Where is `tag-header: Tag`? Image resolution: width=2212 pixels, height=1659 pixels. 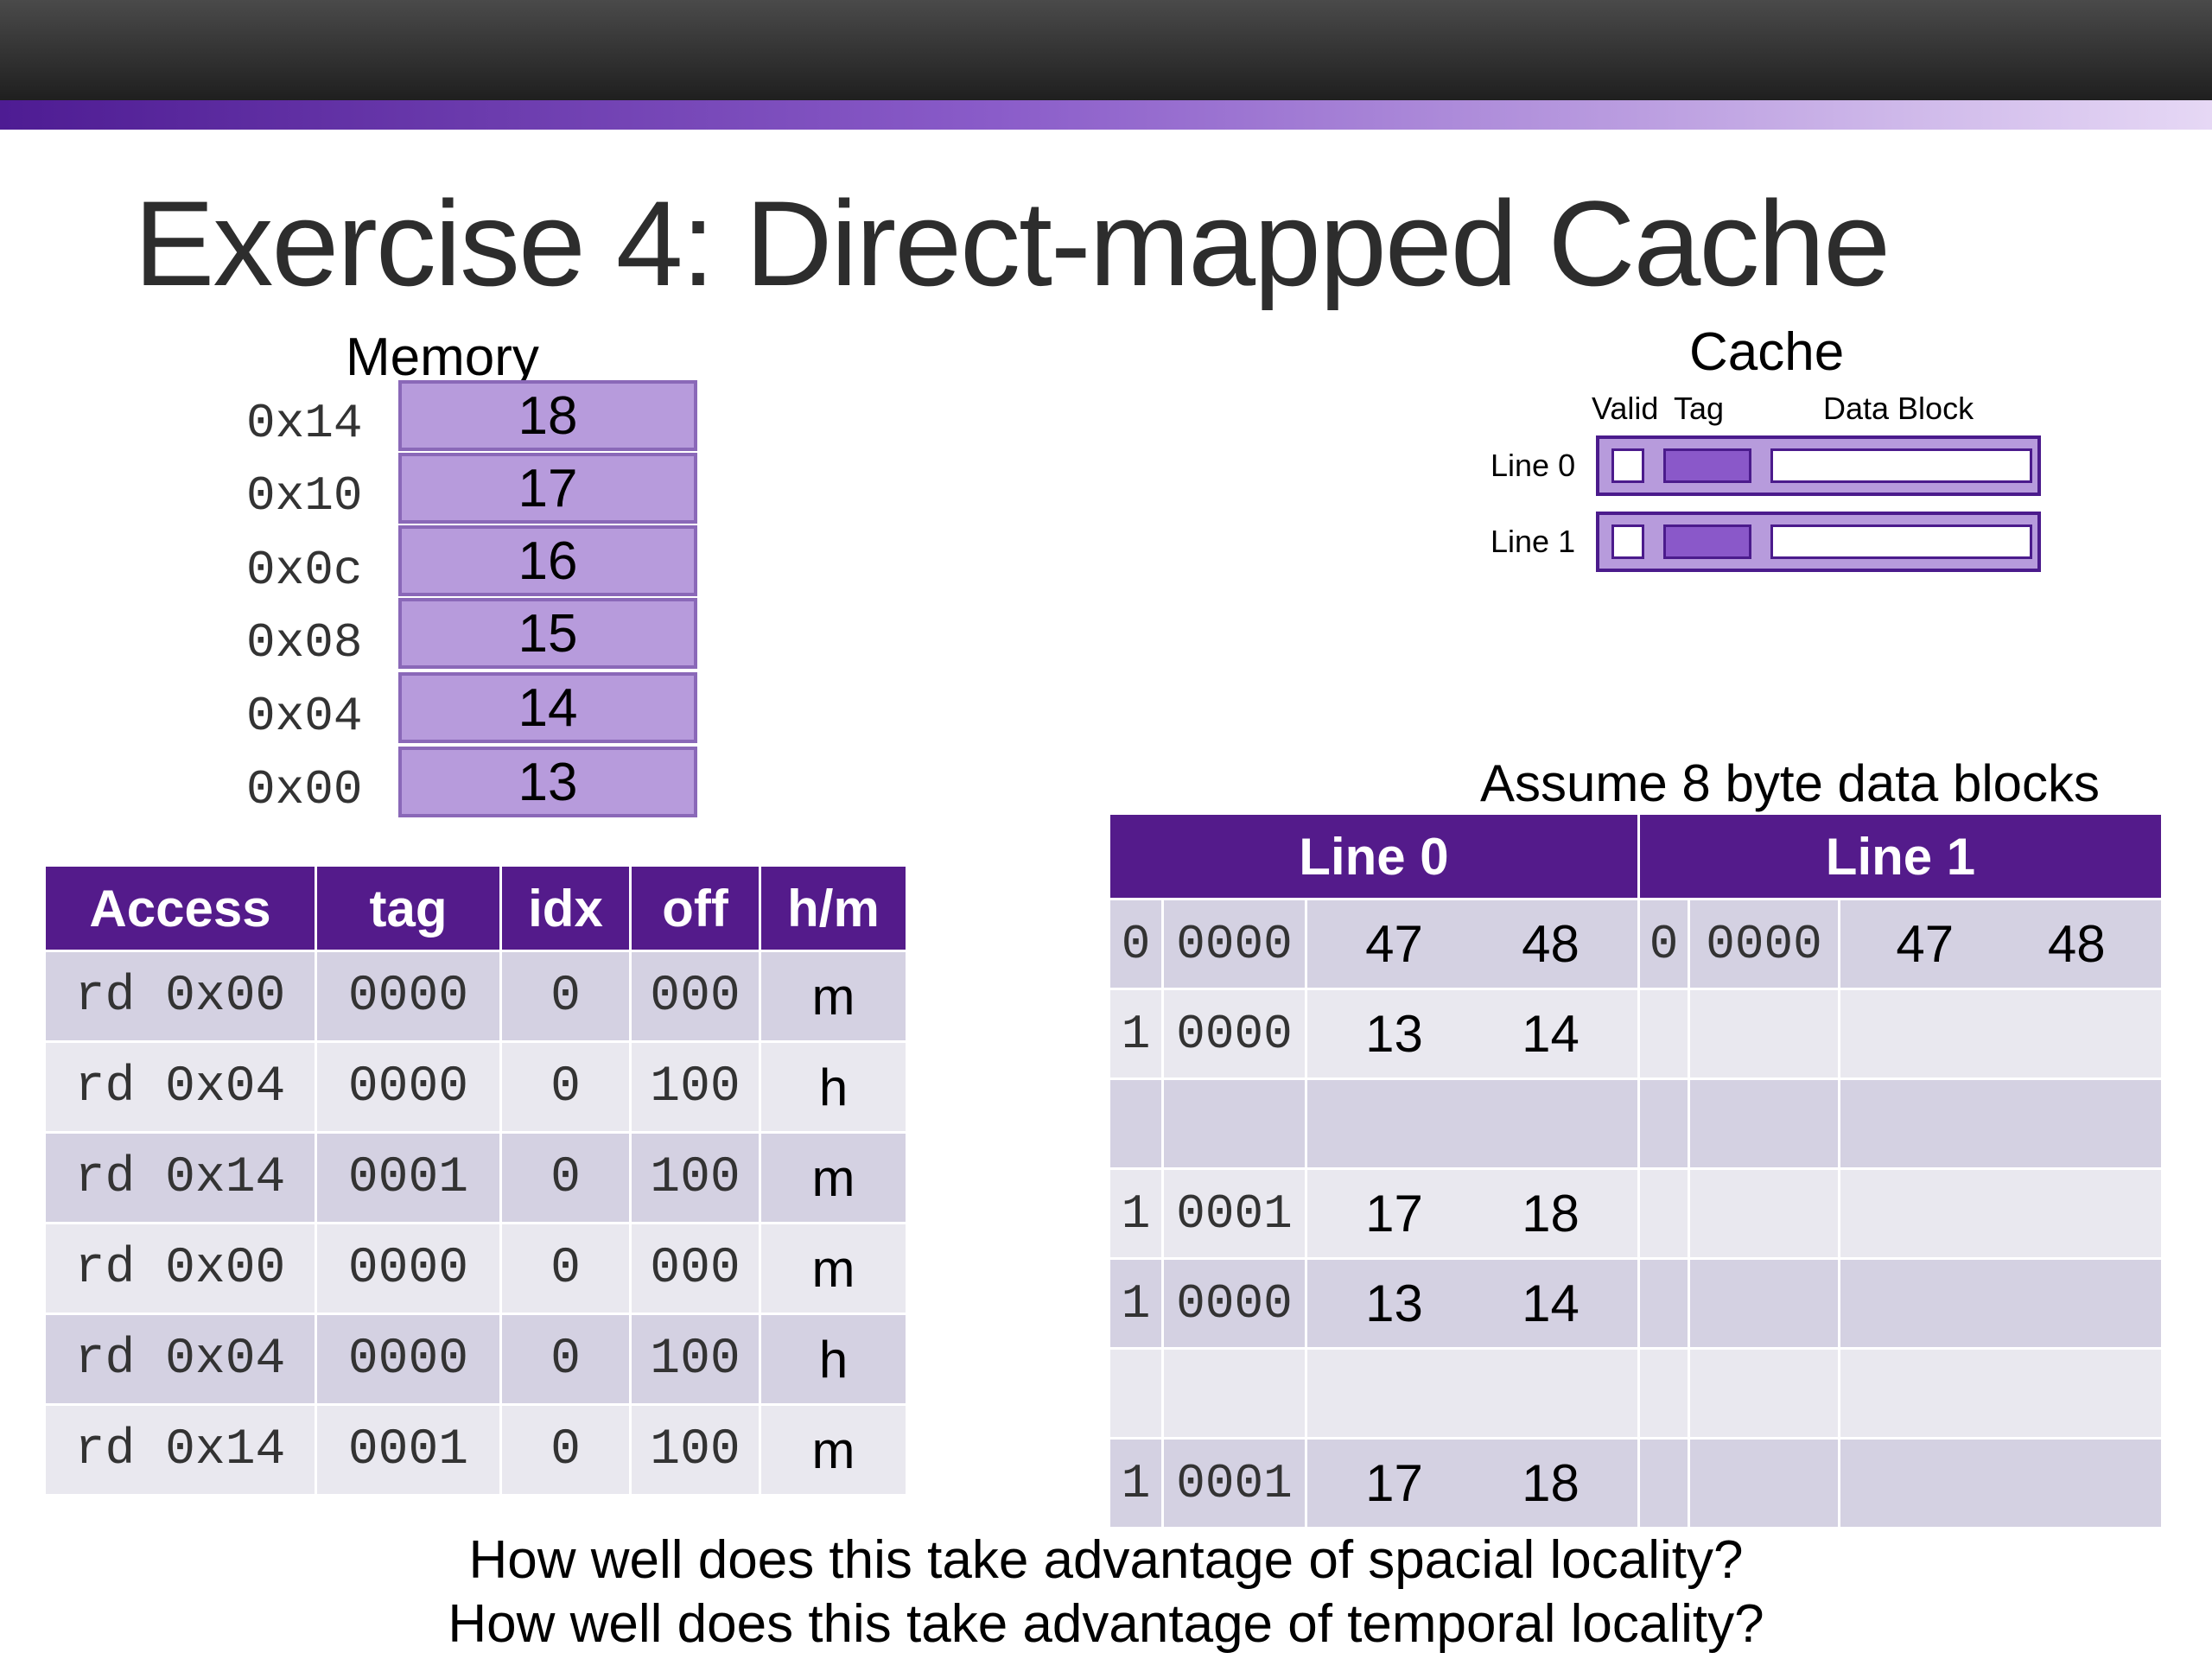 tag-header: Tag is located at coordinates (1699, 408).